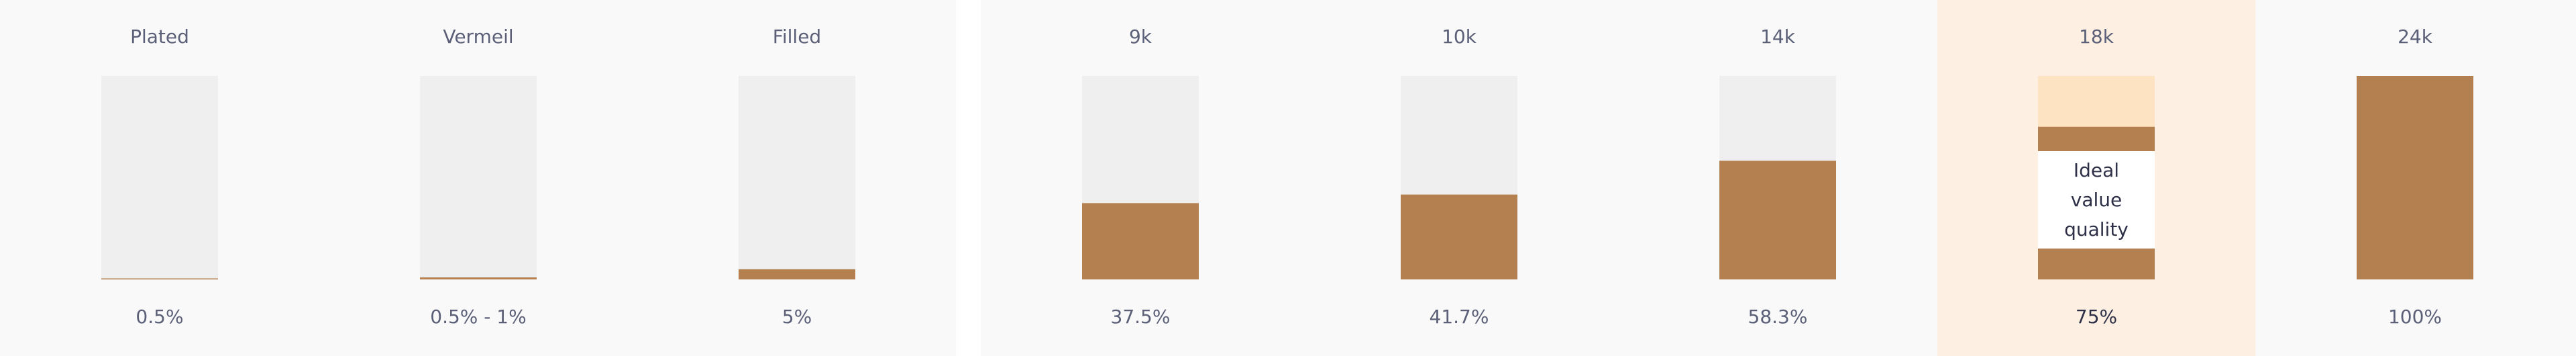 This screenshot has width=2576, height=356. I want to click on value-label: 5%, so click(797, 317).